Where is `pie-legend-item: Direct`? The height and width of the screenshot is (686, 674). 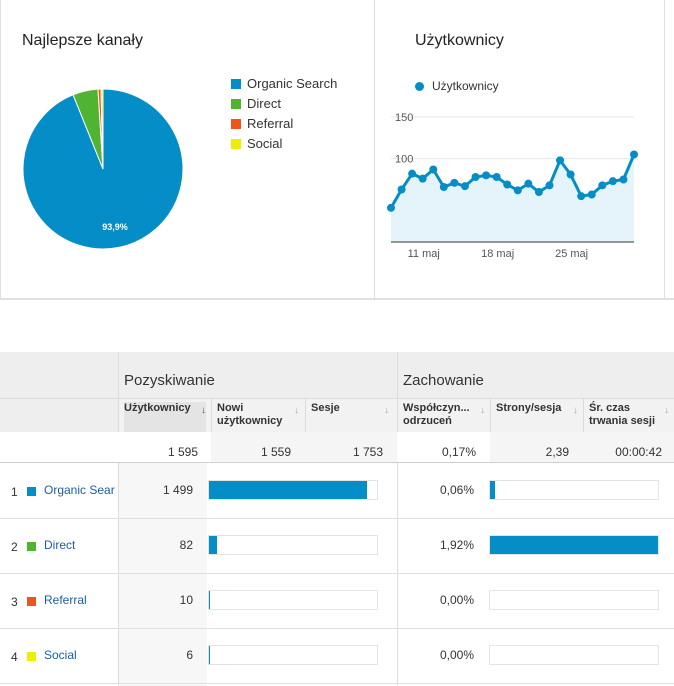
pie-legend-item: Direct is located at coordinates (256, 103).